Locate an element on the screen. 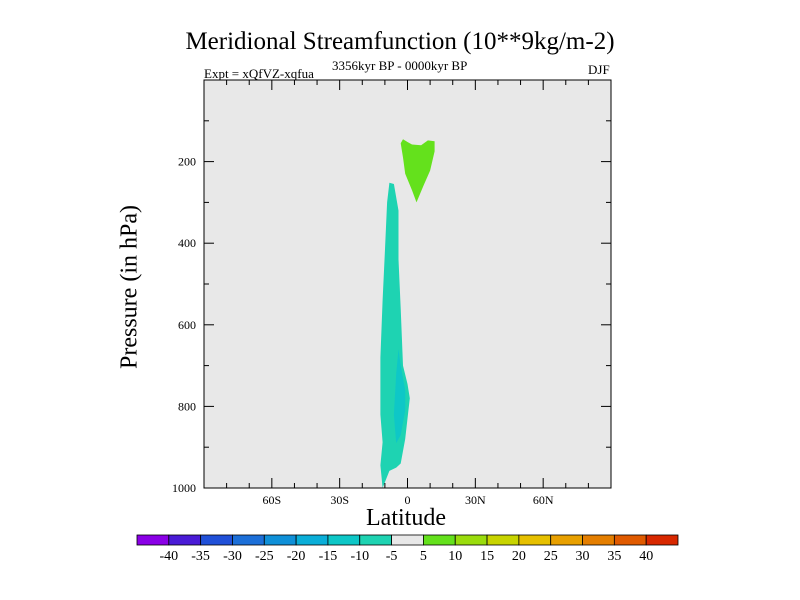 The height and width of the screenshot is (600, 800). colorbar-label: 35 is located at coordinates (614, 556).